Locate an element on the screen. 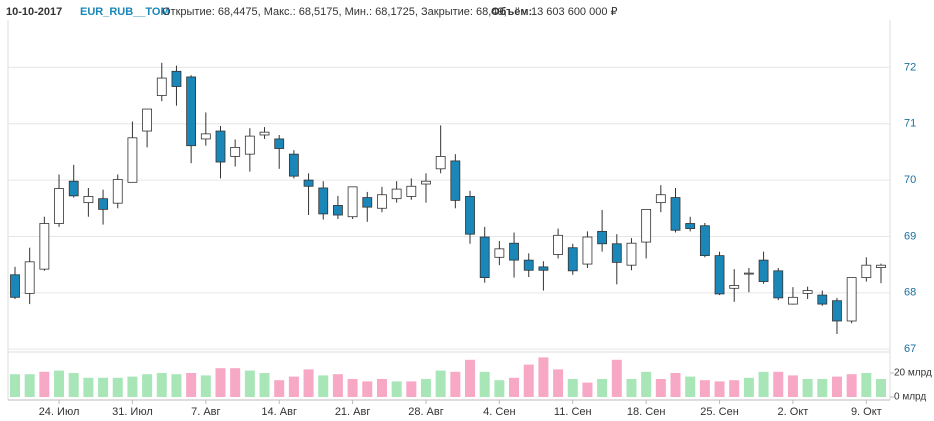 The image size is (934, 421). x-tick-label: 21. Авг is located at coordinates (353, 412).